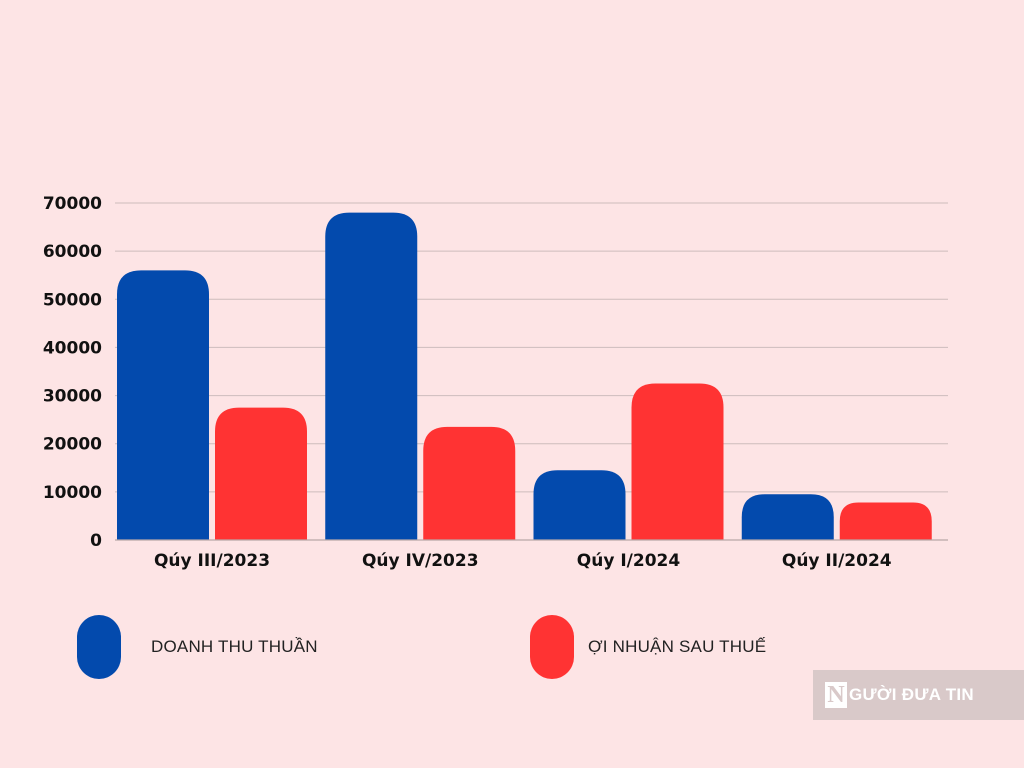 This screenshot has height=768, width=1024. What do you see at coordinates (72, 397) in the screenshot?
I see `y-tick-label: 30000` at bounding box center [72, 397].